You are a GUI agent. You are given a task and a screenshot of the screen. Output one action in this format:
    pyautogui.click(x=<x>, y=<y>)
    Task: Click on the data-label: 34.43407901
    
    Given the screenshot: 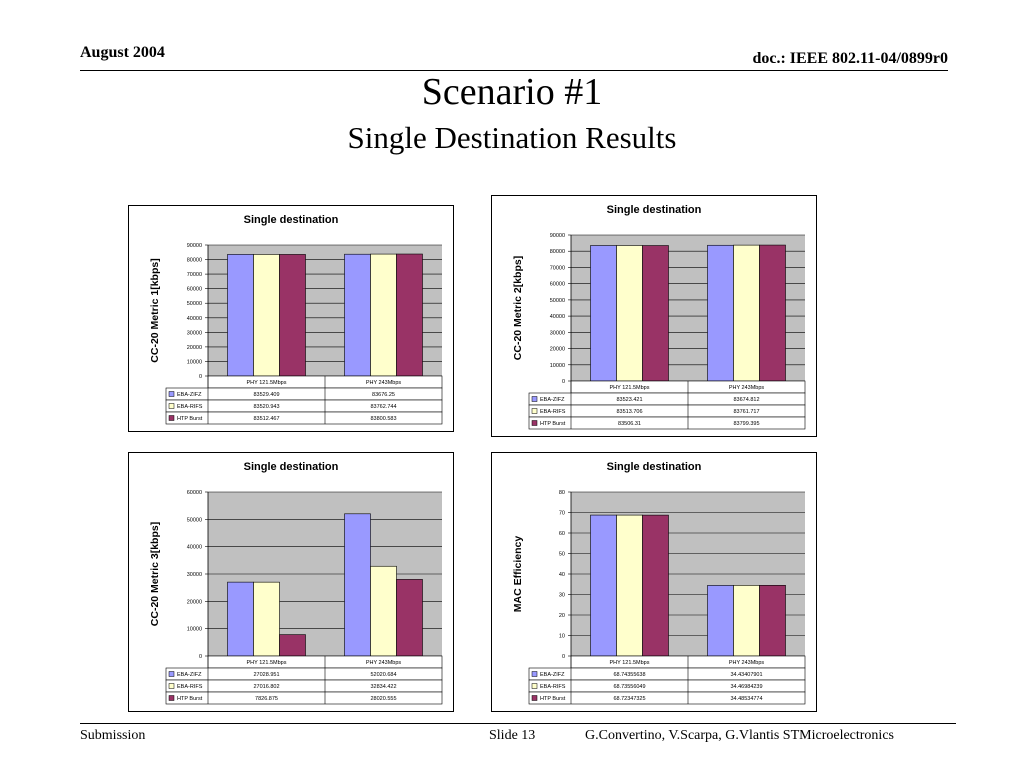 What is the action you would take?
    pyautogui.click(x=746, y=675)
    